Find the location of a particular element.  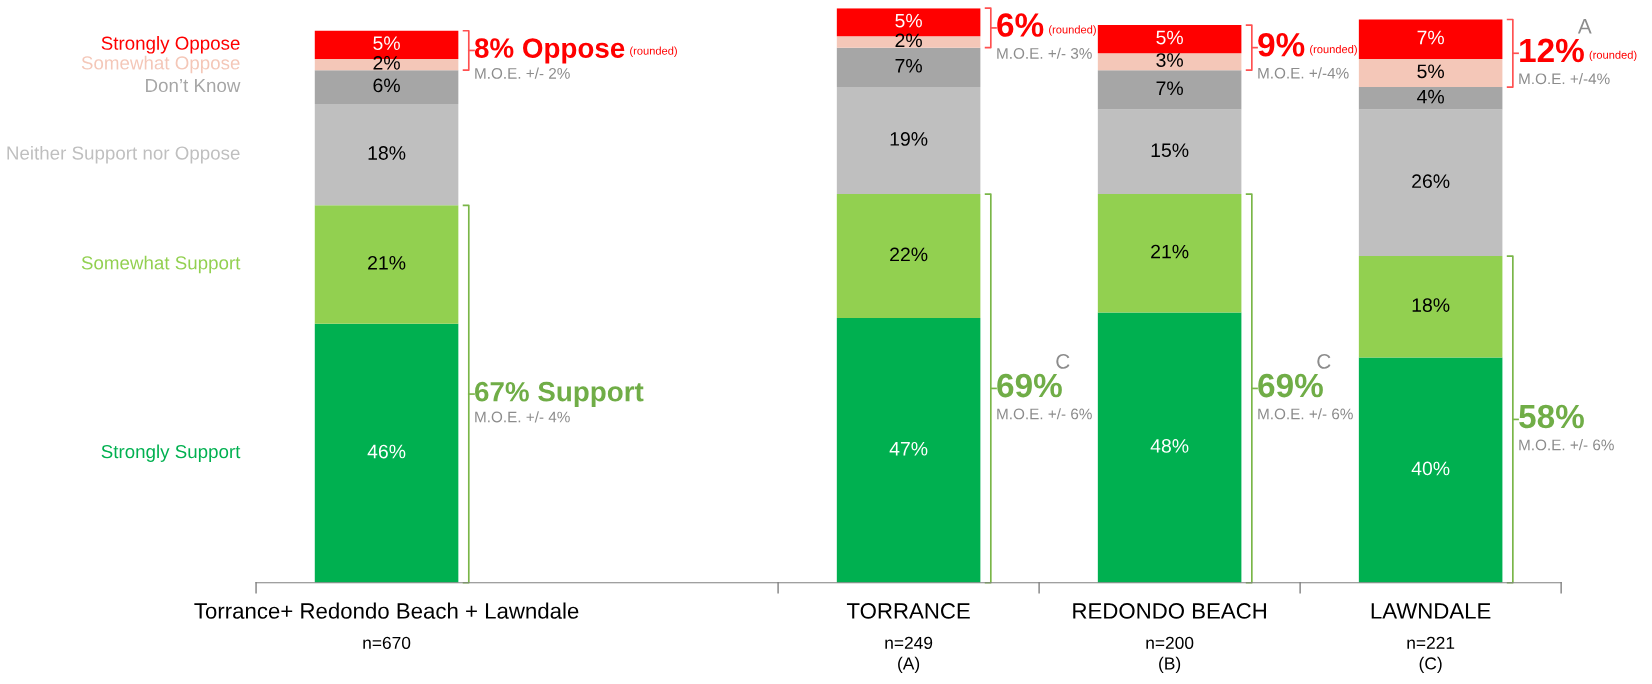

annotation: M.O.E. +/- 4% is located at coordinates (522, 417).